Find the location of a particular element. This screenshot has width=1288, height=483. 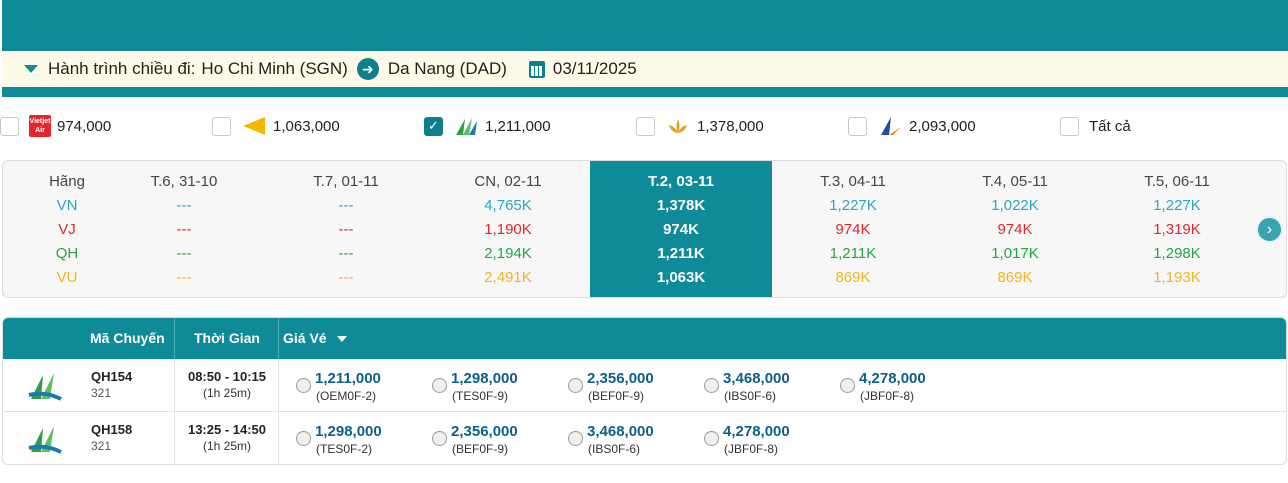

matrix-day-column: T.5, 06-11 1,227K 1,319K 1,298K 1,193K is located at coordinates (1177, 229).